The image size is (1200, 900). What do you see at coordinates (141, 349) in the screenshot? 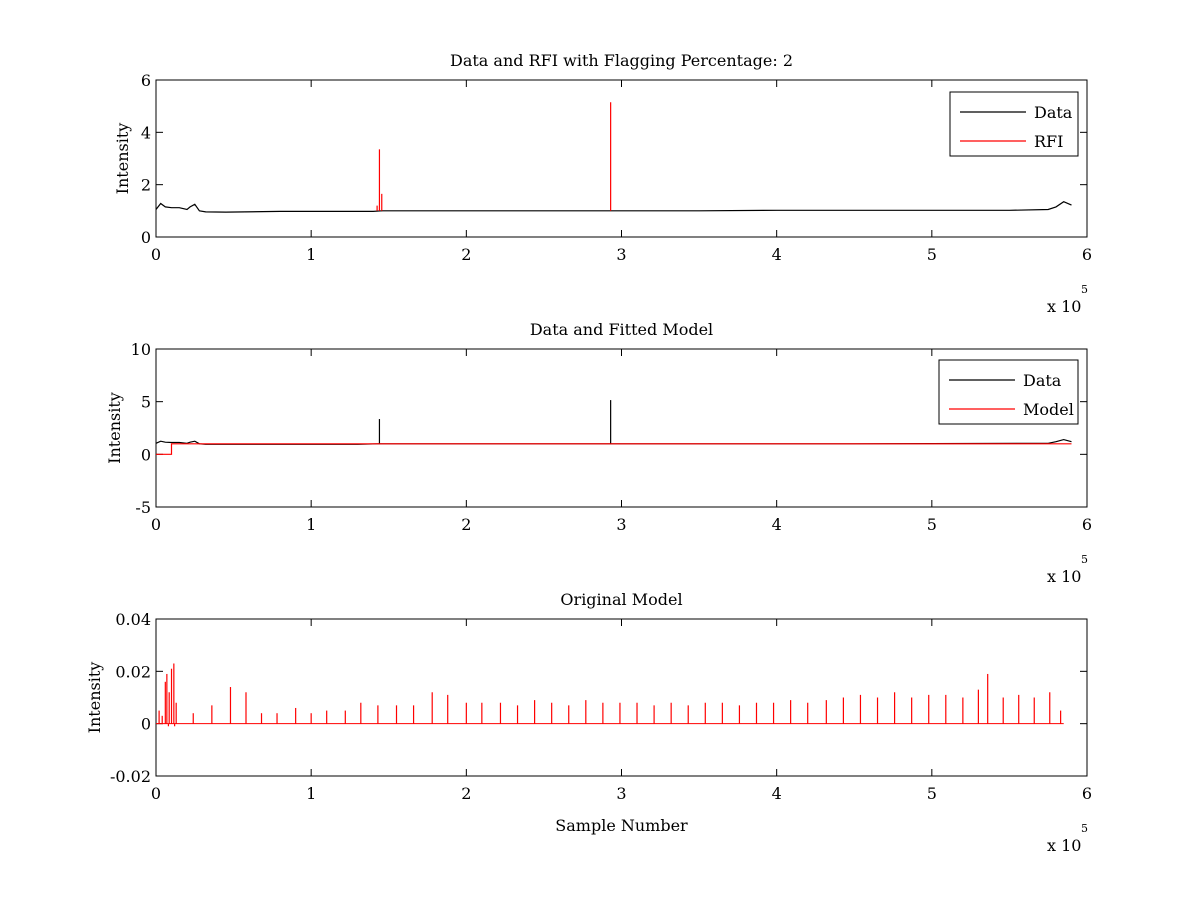
I see `y-tick-label: 10` at bounding box center [141, 349].